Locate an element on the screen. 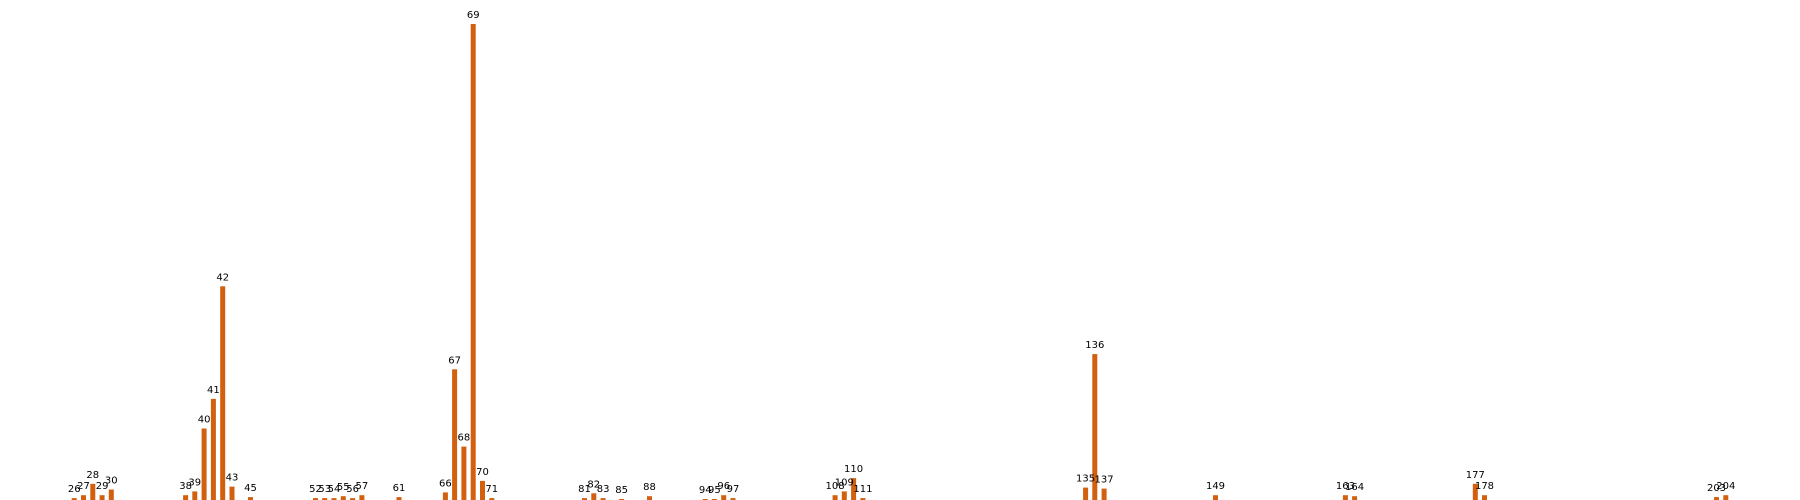 This screenshot has width=1800, height=500. bar-label-57: 57 is located at coordinates (362, 486).